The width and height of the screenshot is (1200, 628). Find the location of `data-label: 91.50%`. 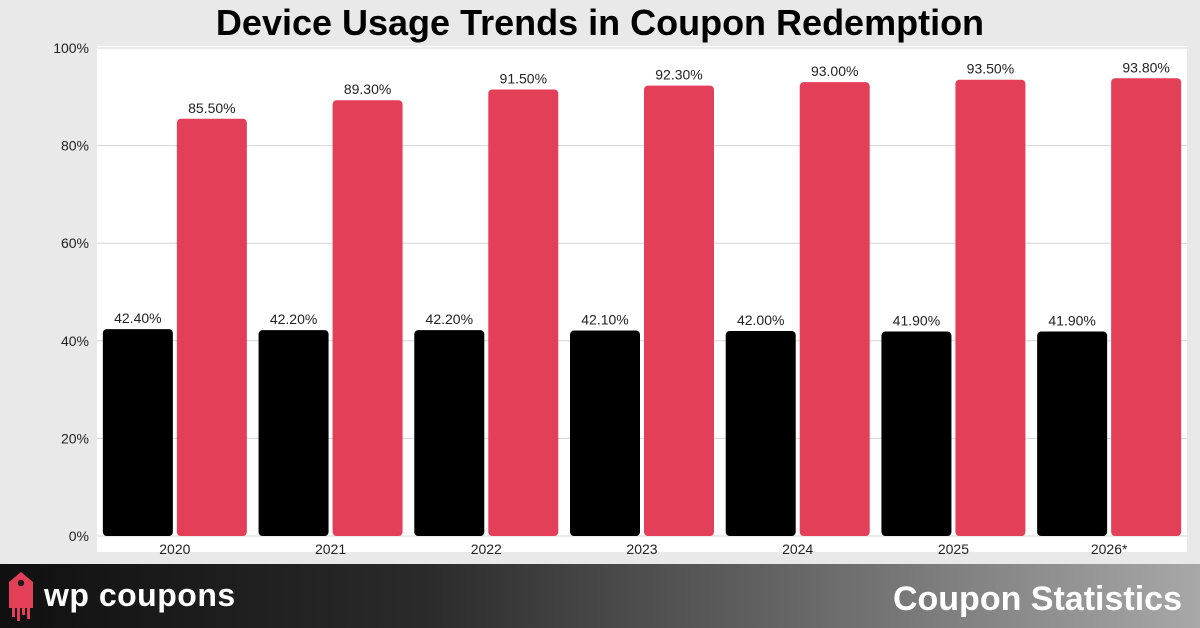

data-label: 91.50% is located at coordinates (523, 78).